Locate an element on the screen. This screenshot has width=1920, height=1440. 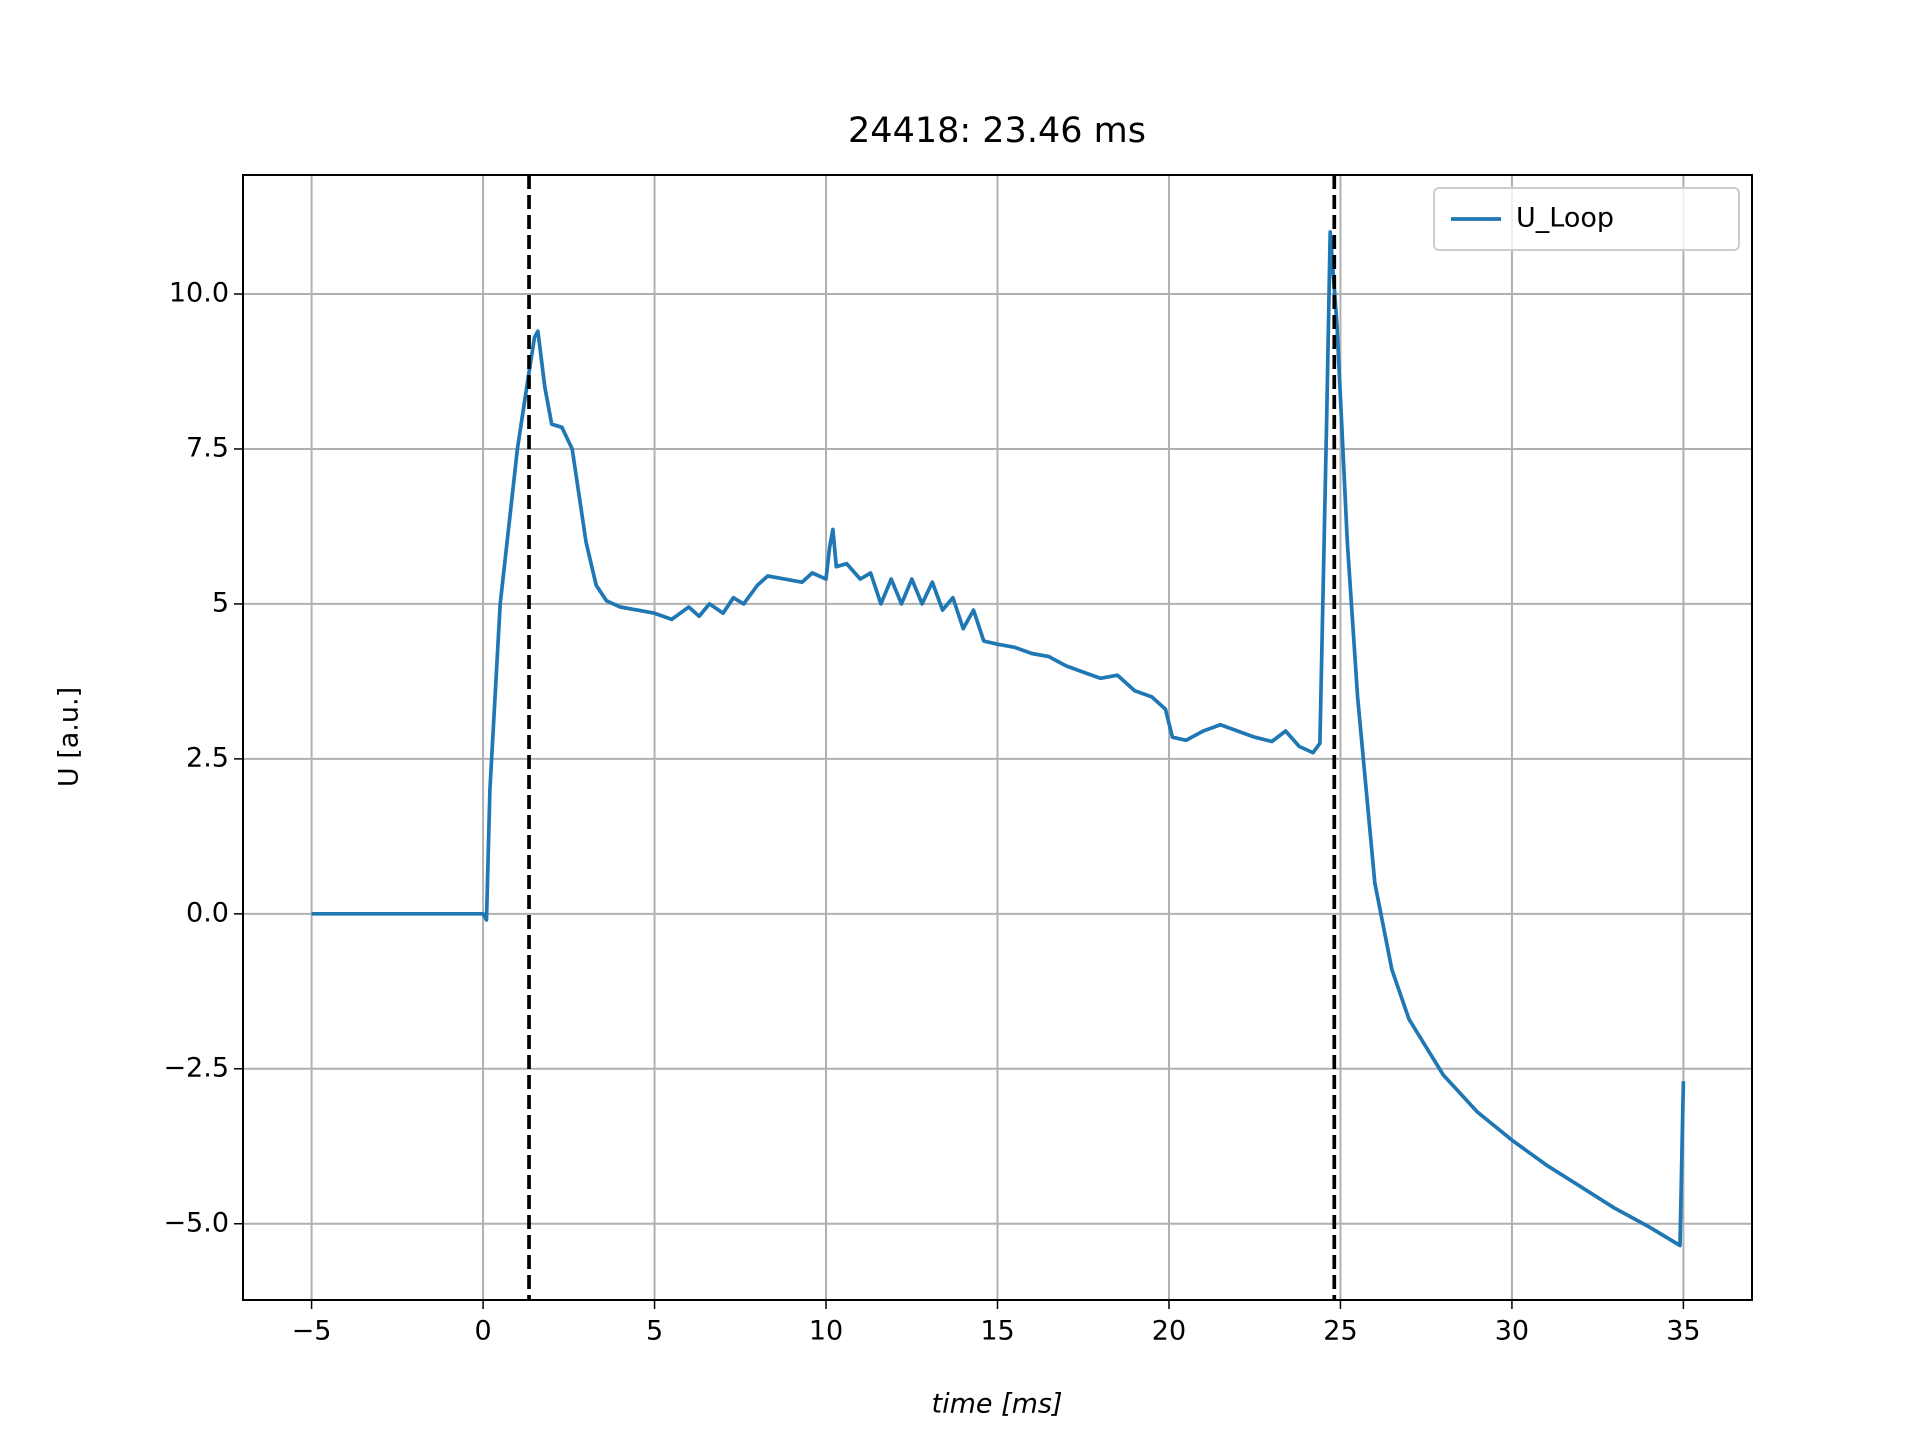
x-tick-label: 20 is located at coordinates (1169, 1331).